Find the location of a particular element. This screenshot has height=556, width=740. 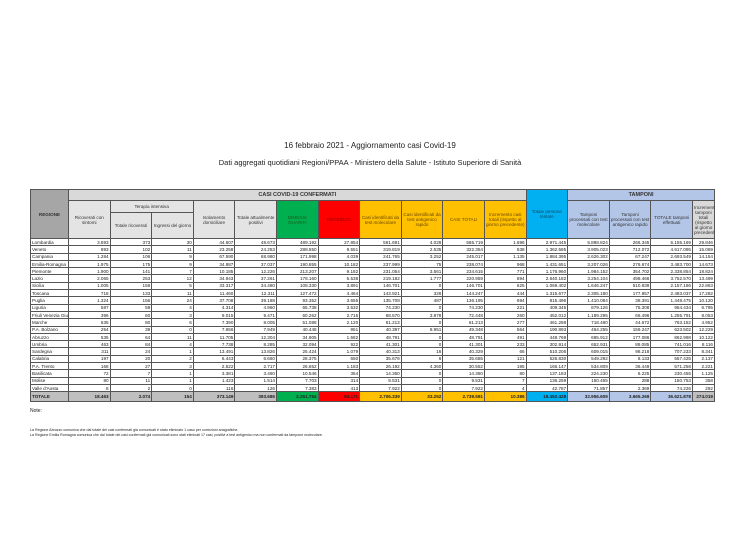

cell-region: Puglia is located at coordinates (49, 300).